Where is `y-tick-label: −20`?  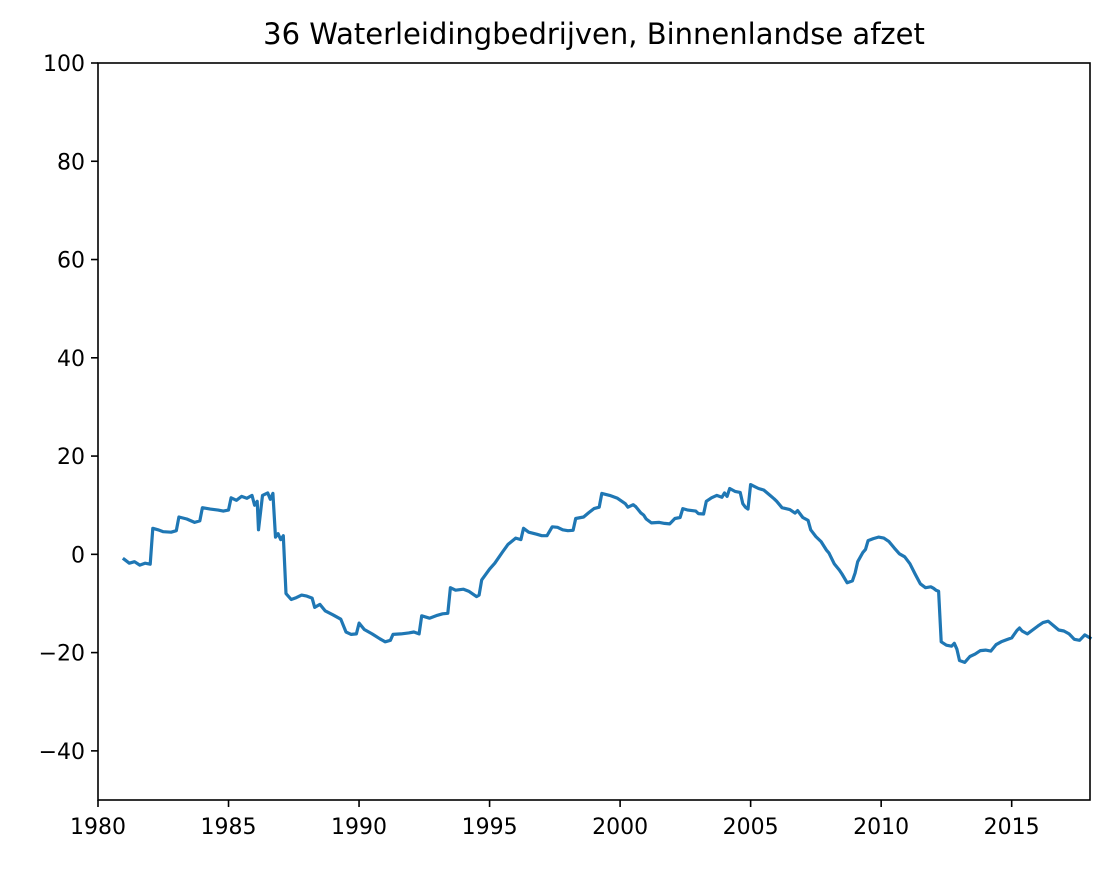
y-tick-label: −20 is located at coordinates (62, 654).